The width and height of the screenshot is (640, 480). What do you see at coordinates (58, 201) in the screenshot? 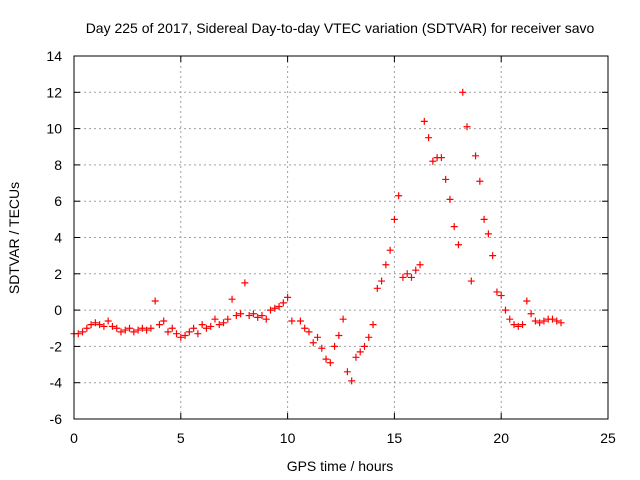
I see `y-tick-label: 6` at bounding box center [58, 201].